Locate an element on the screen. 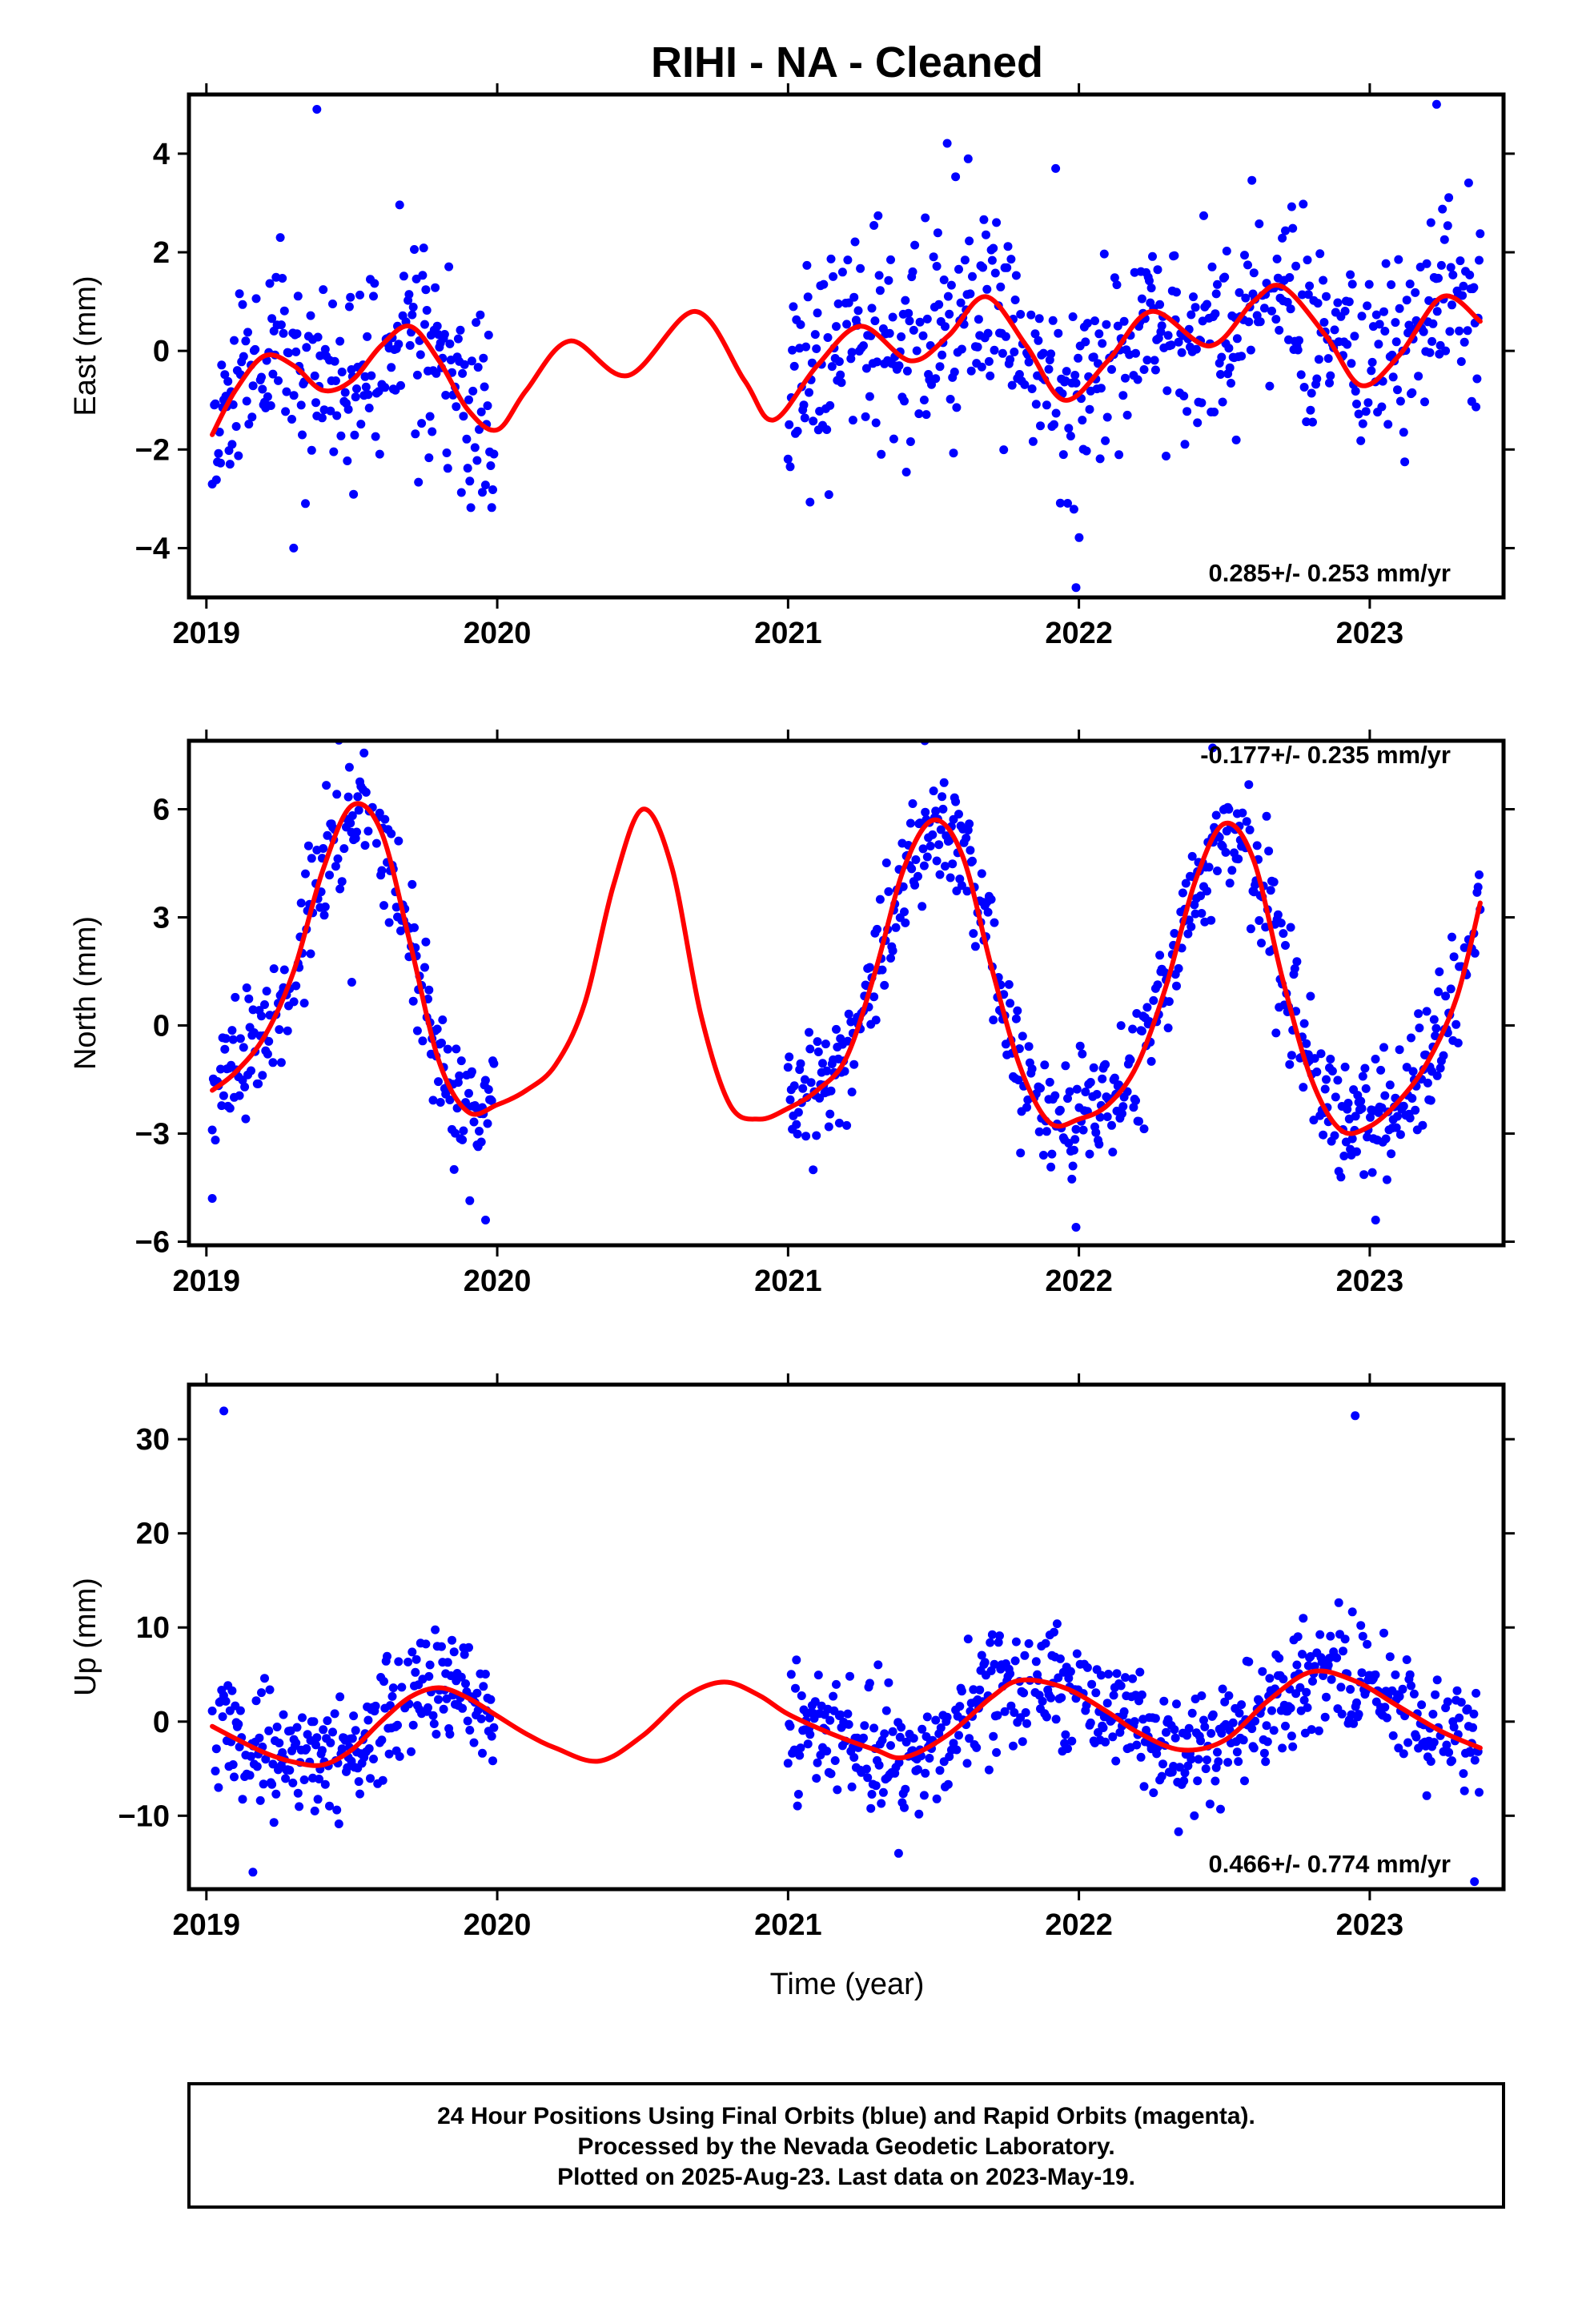 The width and height of the screenshot is (1582, 2324). y-tick-label: −2 is located at coordinates (152, 450).